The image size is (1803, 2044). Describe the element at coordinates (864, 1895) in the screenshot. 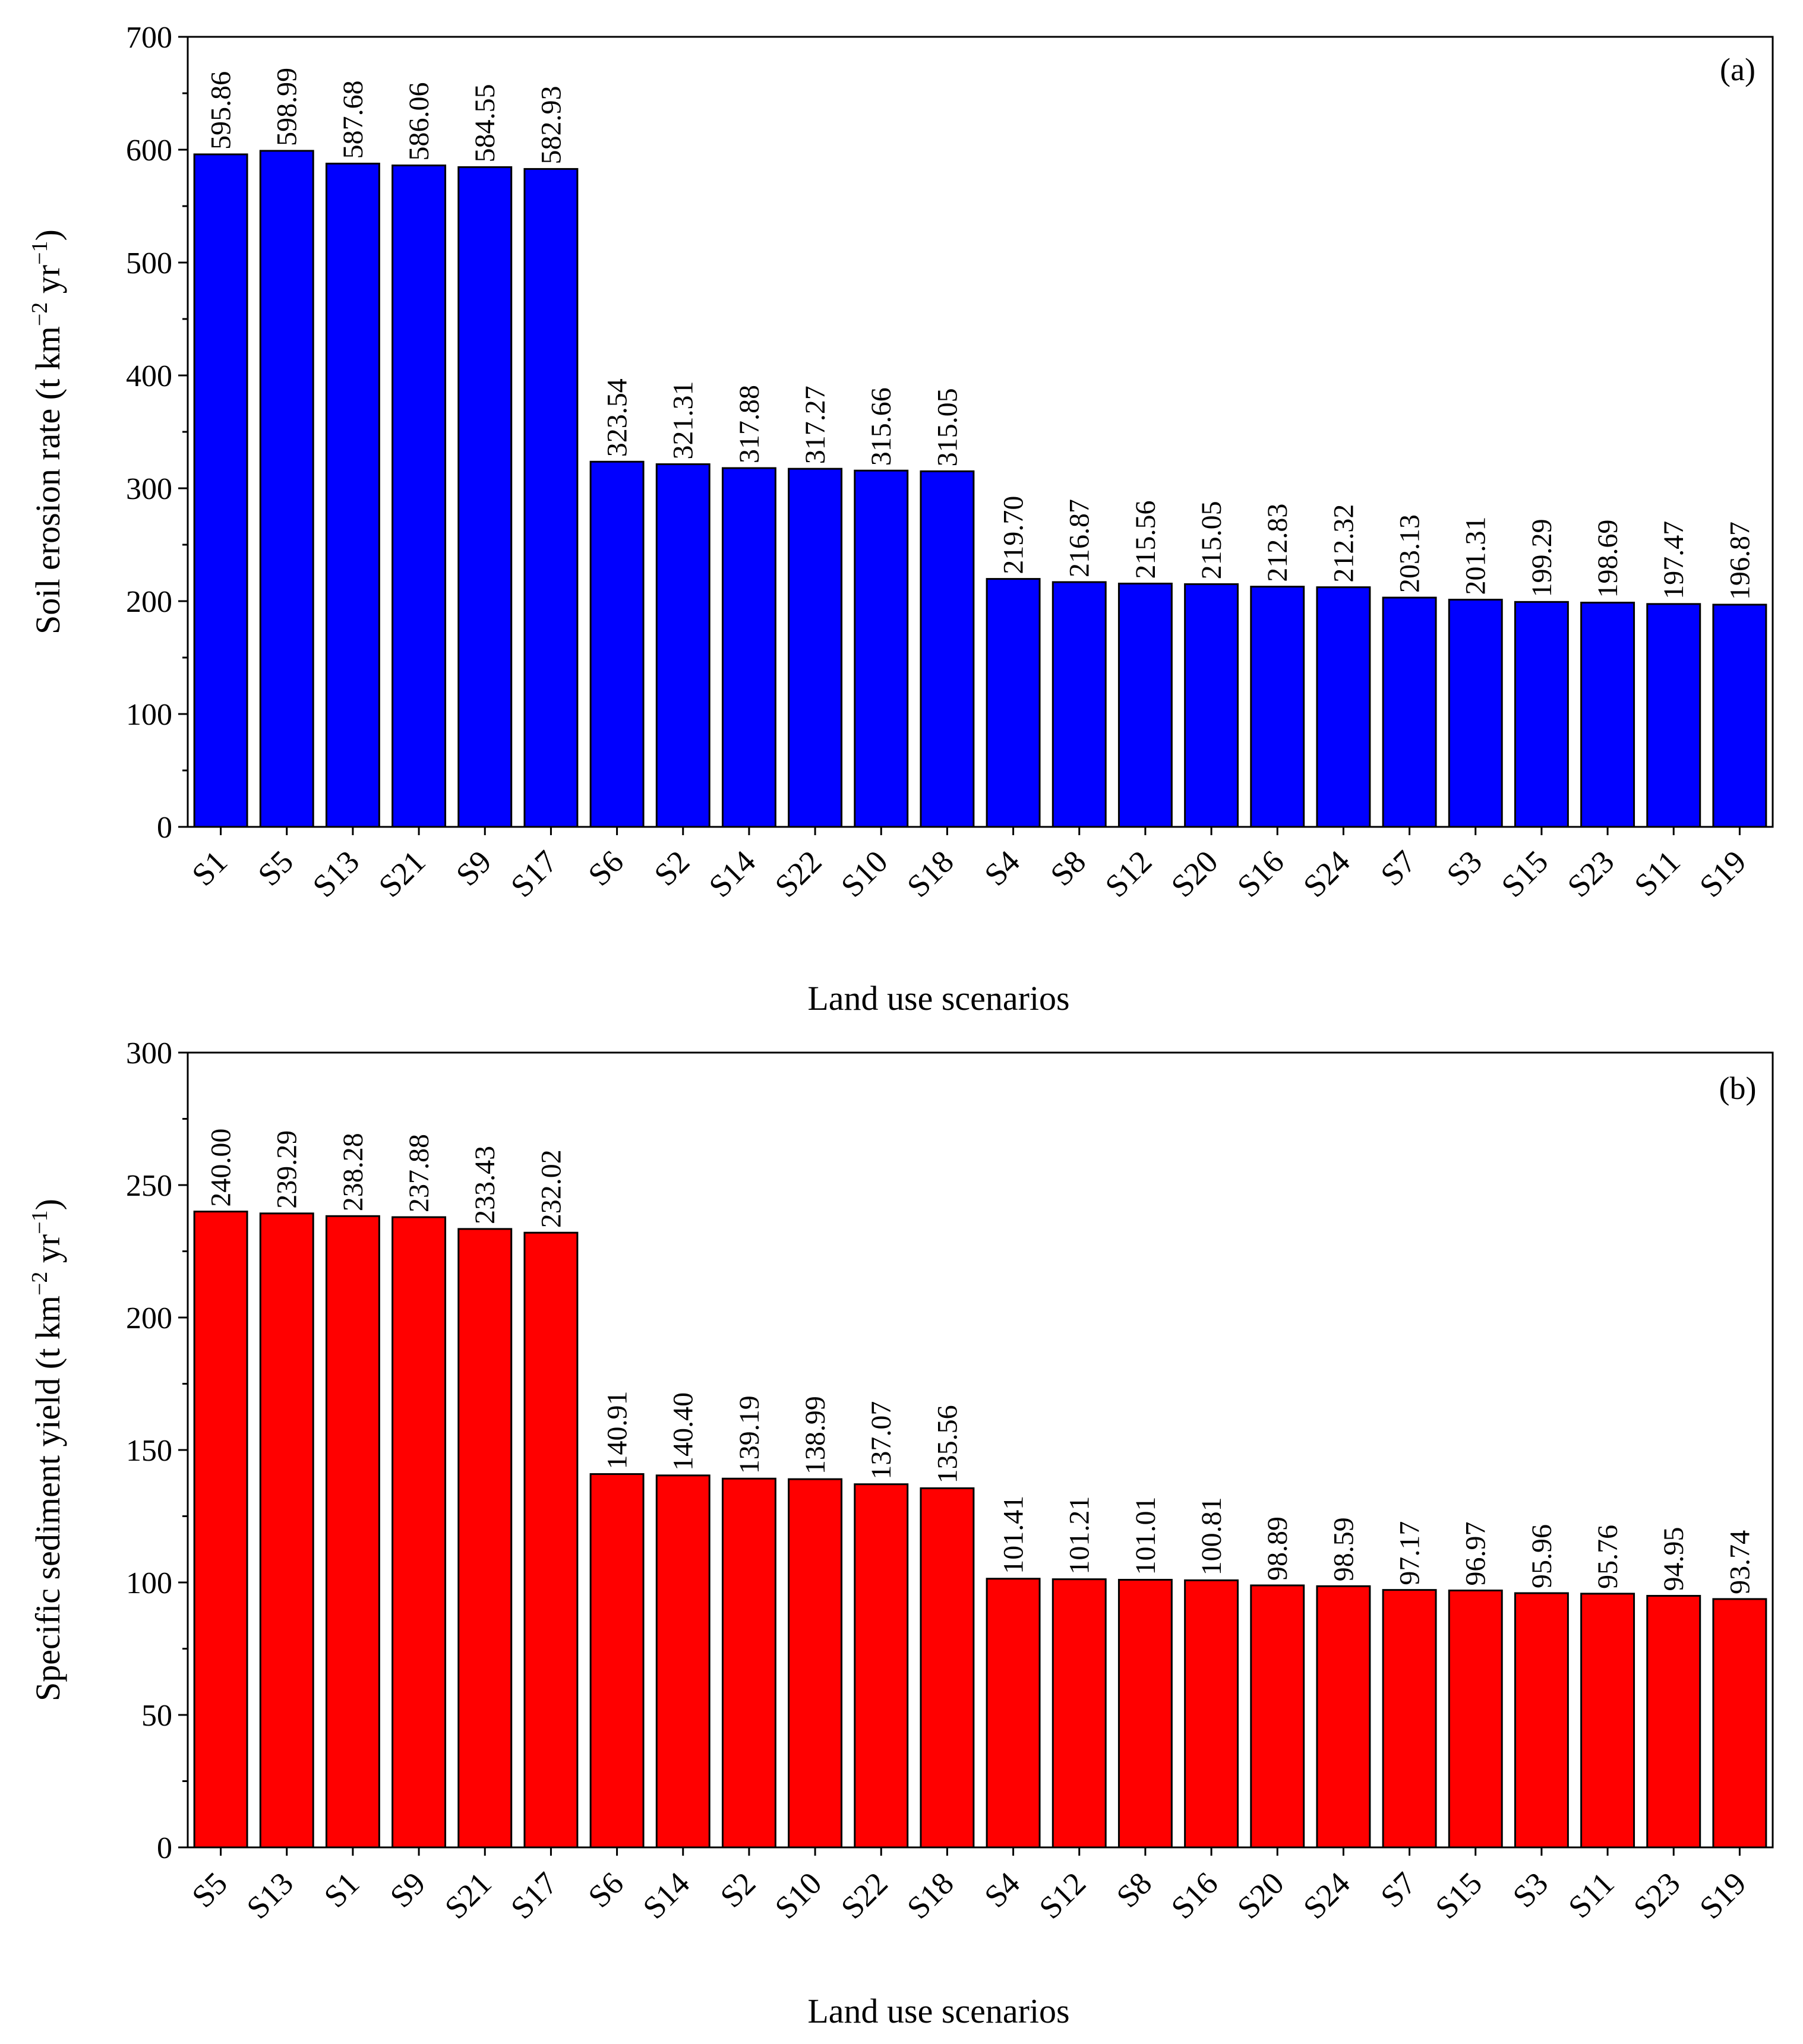

I see `x-tick-label: S22` at that location.